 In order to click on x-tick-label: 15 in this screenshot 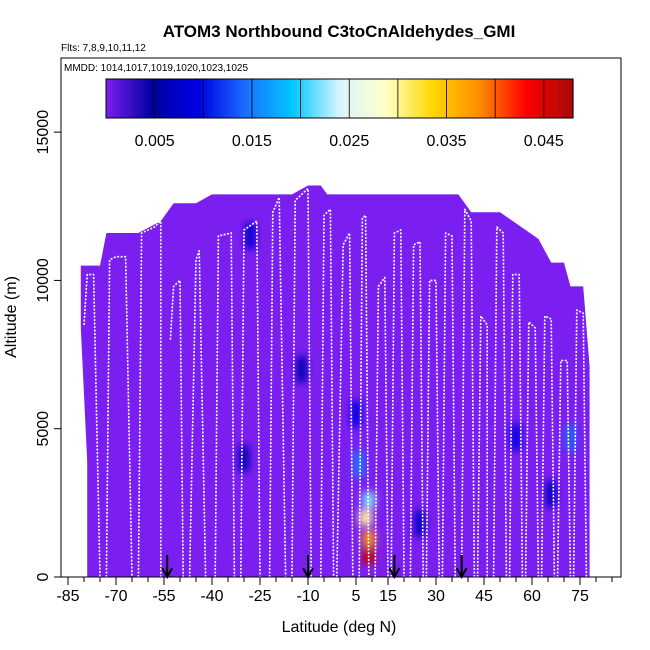, I will do `click(388, 596)`.